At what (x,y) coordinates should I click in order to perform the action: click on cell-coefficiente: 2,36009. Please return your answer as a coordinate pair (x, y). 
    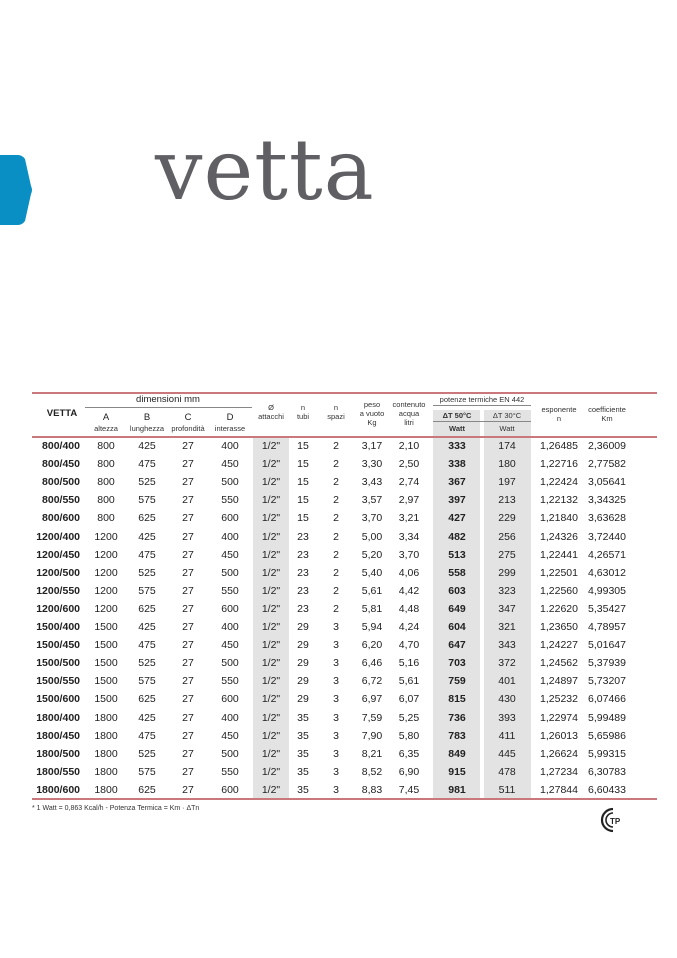
    Looking at the image, I should click on (607, 446).